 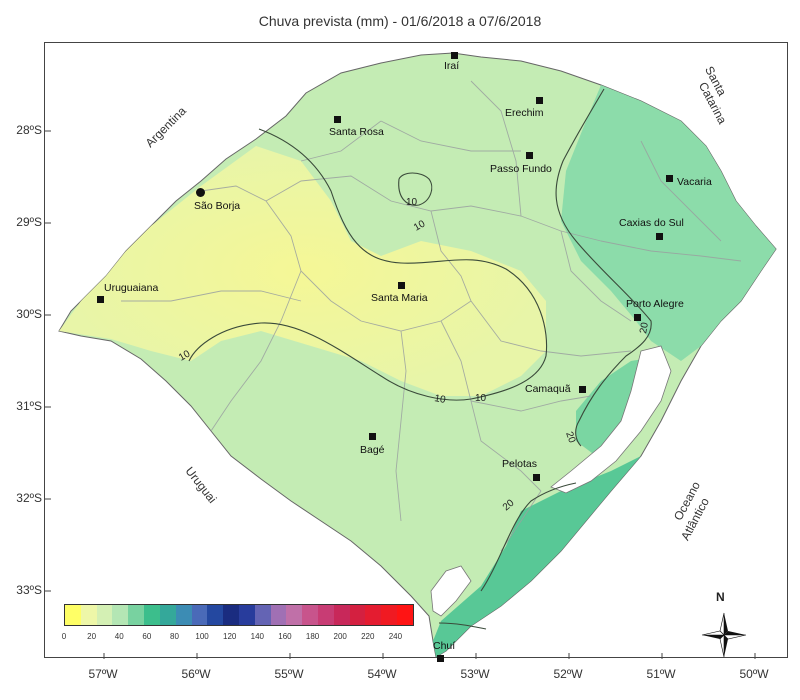 I want to click on legend-tick-label: 180, so click(x=312, y=636).